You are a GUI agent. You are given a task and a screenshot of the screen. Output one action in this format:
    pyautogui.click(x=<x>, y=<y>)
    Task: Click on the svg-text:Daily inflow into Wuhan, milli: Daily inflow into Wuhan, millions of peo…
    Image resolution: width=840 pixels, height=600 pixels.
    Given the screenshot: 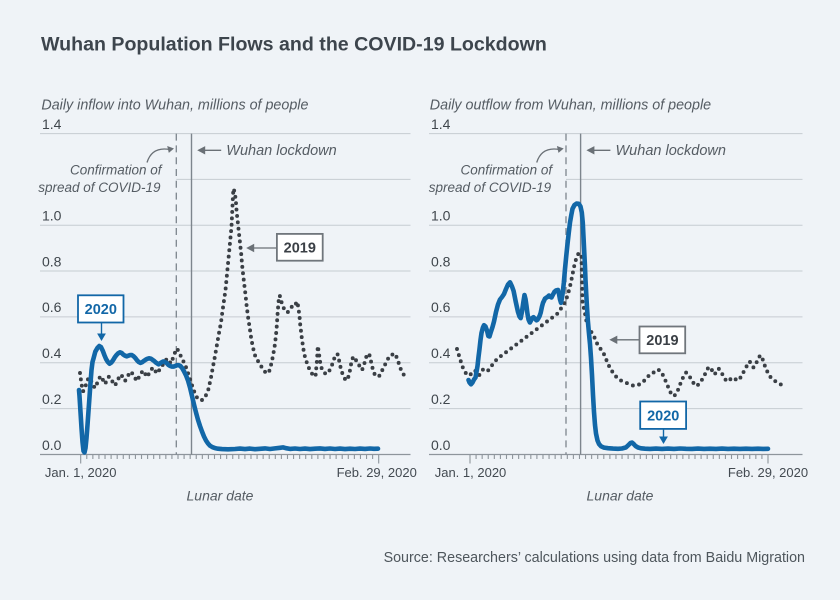 What is the action you would take?
    pyautogui.click(x=174, y=106)
    